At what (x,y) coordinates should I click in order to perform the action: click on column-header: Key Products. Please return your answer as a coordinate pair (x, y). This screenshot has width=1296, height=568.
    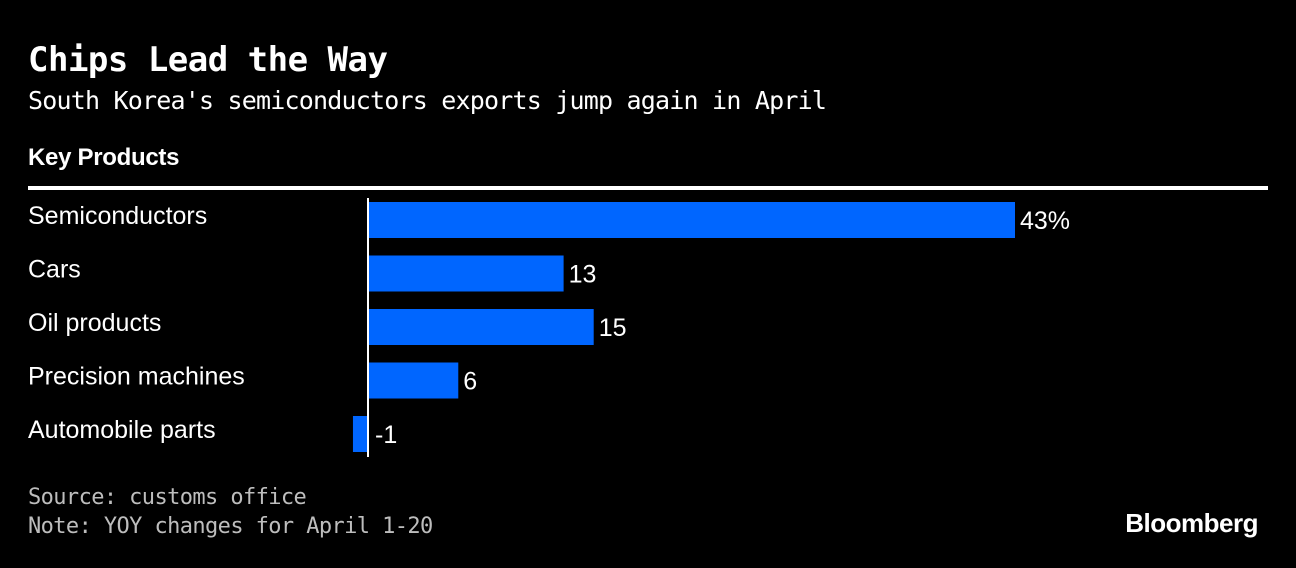
    Looking at the image, I should click on (104, 157).